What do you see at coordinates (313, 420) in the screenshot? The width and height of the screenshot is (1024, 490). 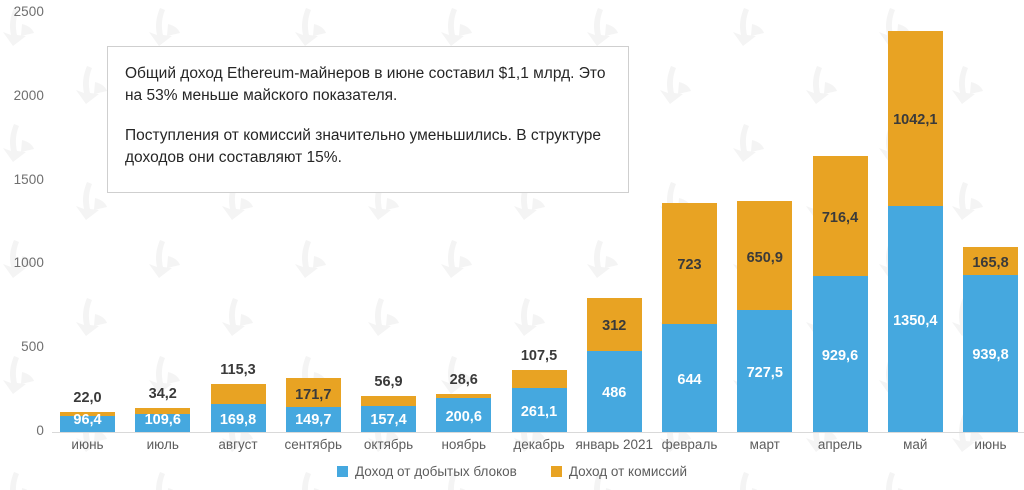 I see `bar-value-label-blocks: 149,7` at bounding box center [313, 420].